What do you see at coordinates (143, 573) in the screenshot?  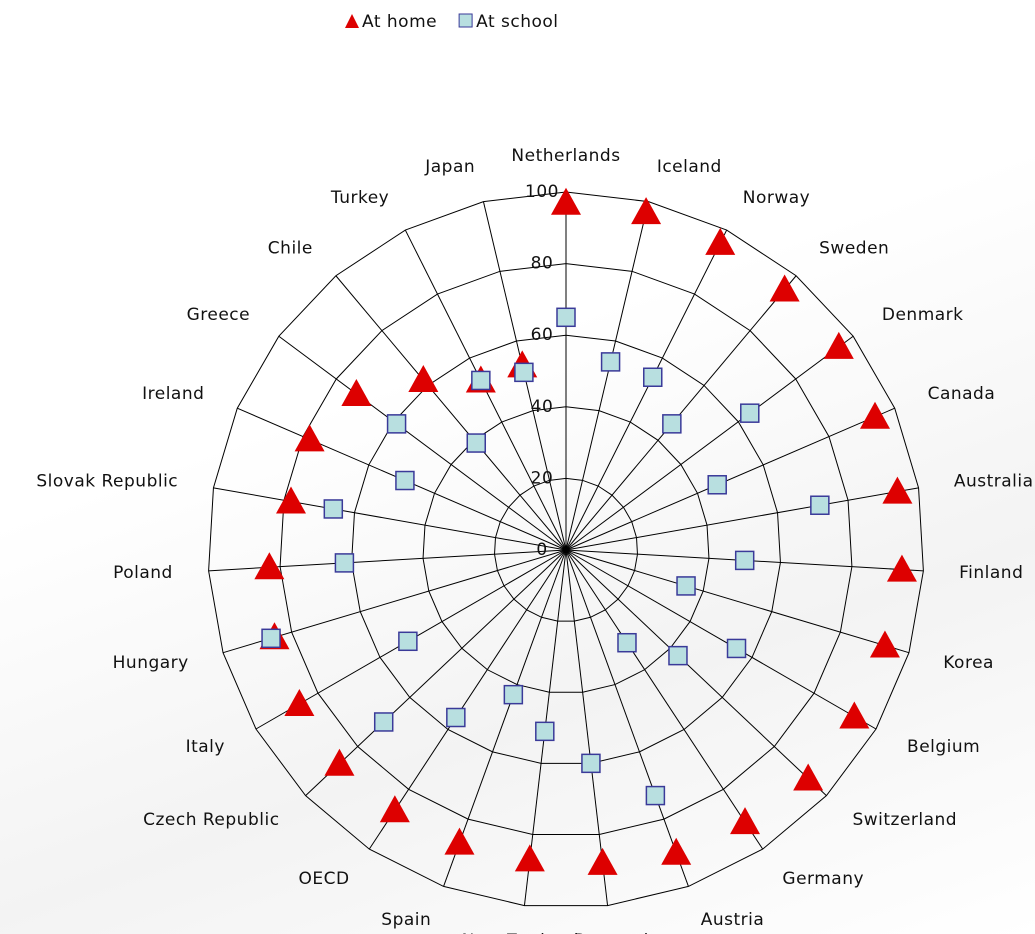 I see `category-label: Poland` at bounding box center [143, 573].